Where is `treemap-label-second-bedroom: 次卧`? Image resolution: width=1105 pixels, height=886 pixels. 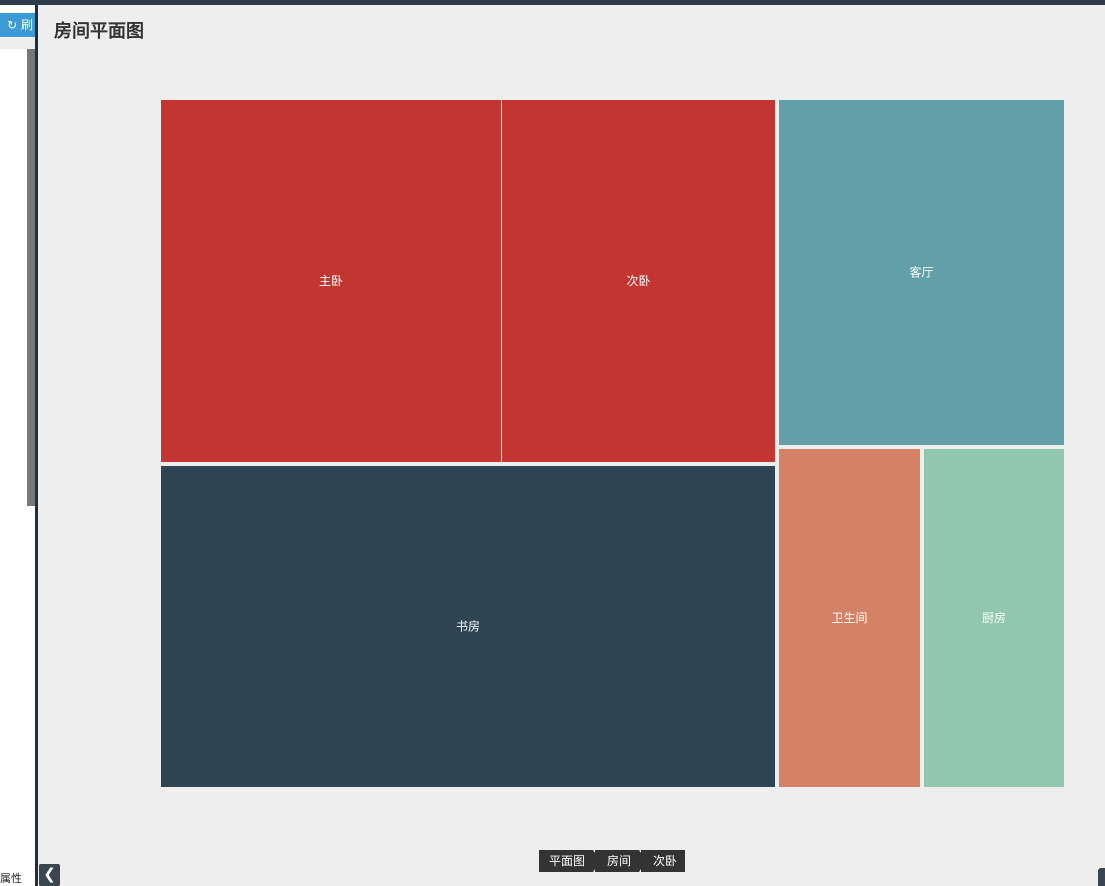
treemap-label-second-bedroom: 次卧 is located at coordinates (638, 281).